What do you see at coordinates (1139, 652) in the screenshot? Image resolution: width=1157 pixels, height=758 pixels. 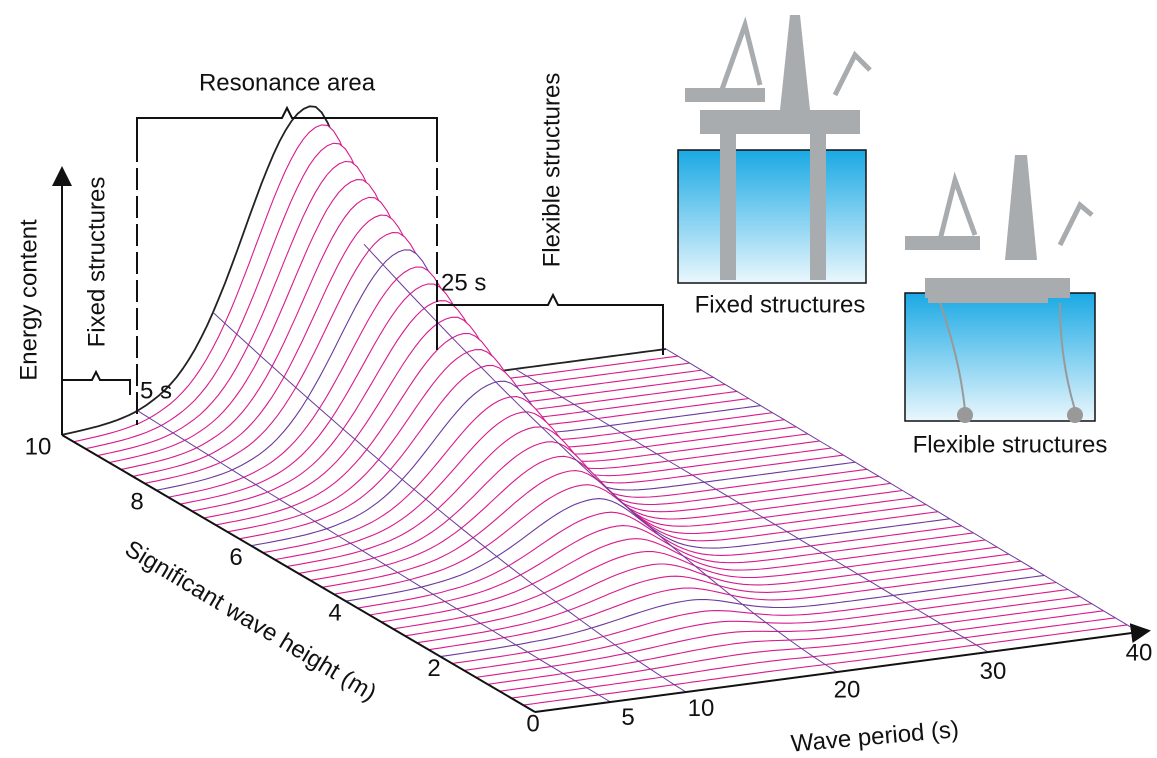 I see `period-tick-label: 40` at bounding box center [1139, 652].